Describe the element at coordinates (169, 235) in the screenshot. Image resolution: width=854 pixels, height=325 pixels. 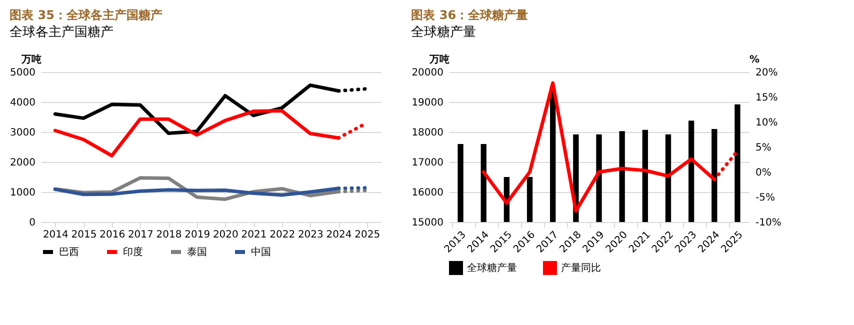
I see `x-tick-label: 2018` at that location.